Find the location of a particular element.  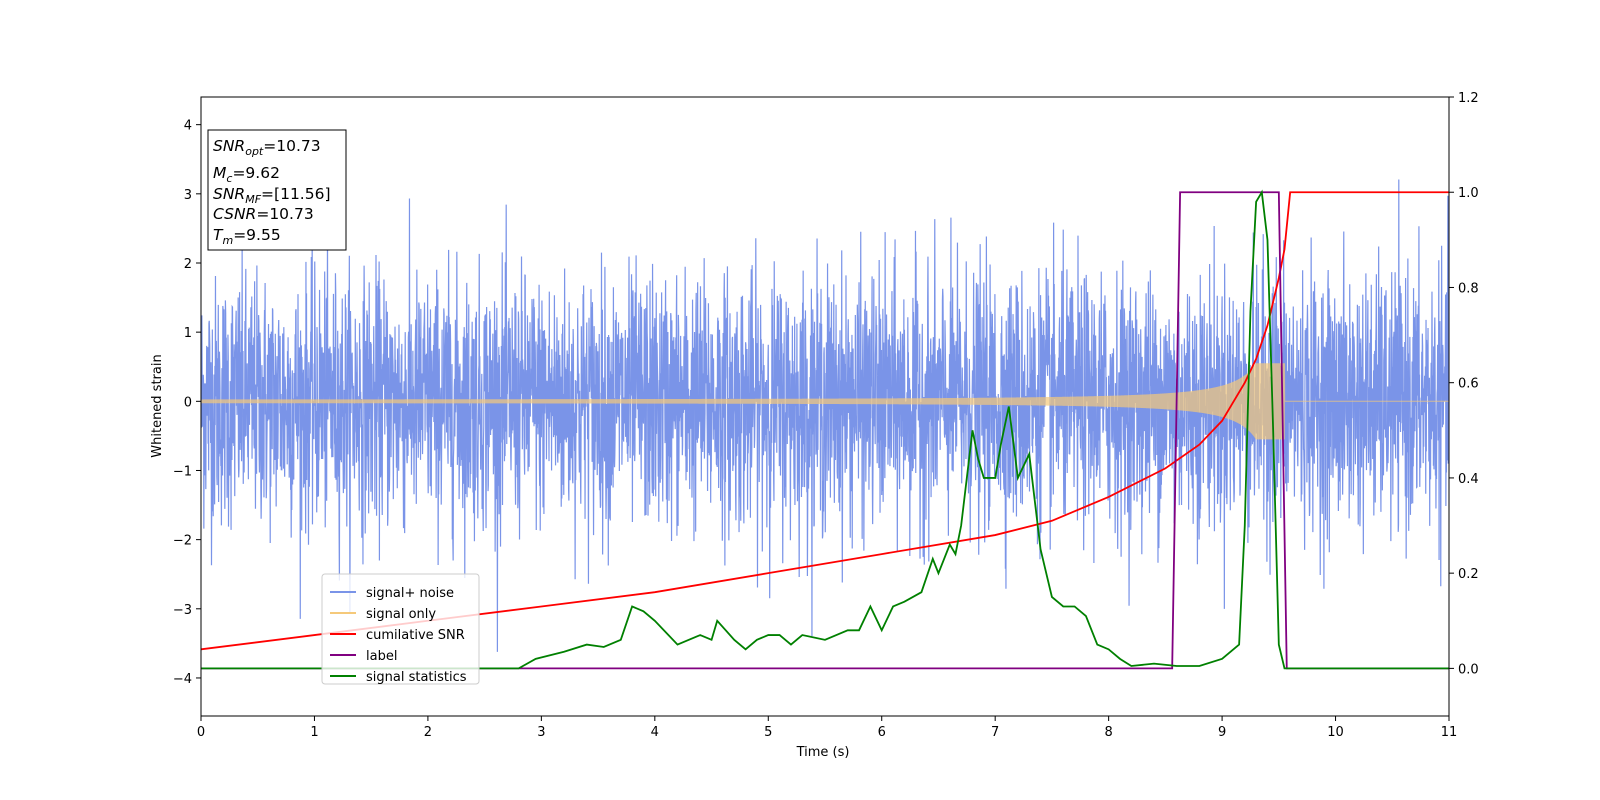

legend-label-2: cumilative SNR is located at coordinates (415, 635).